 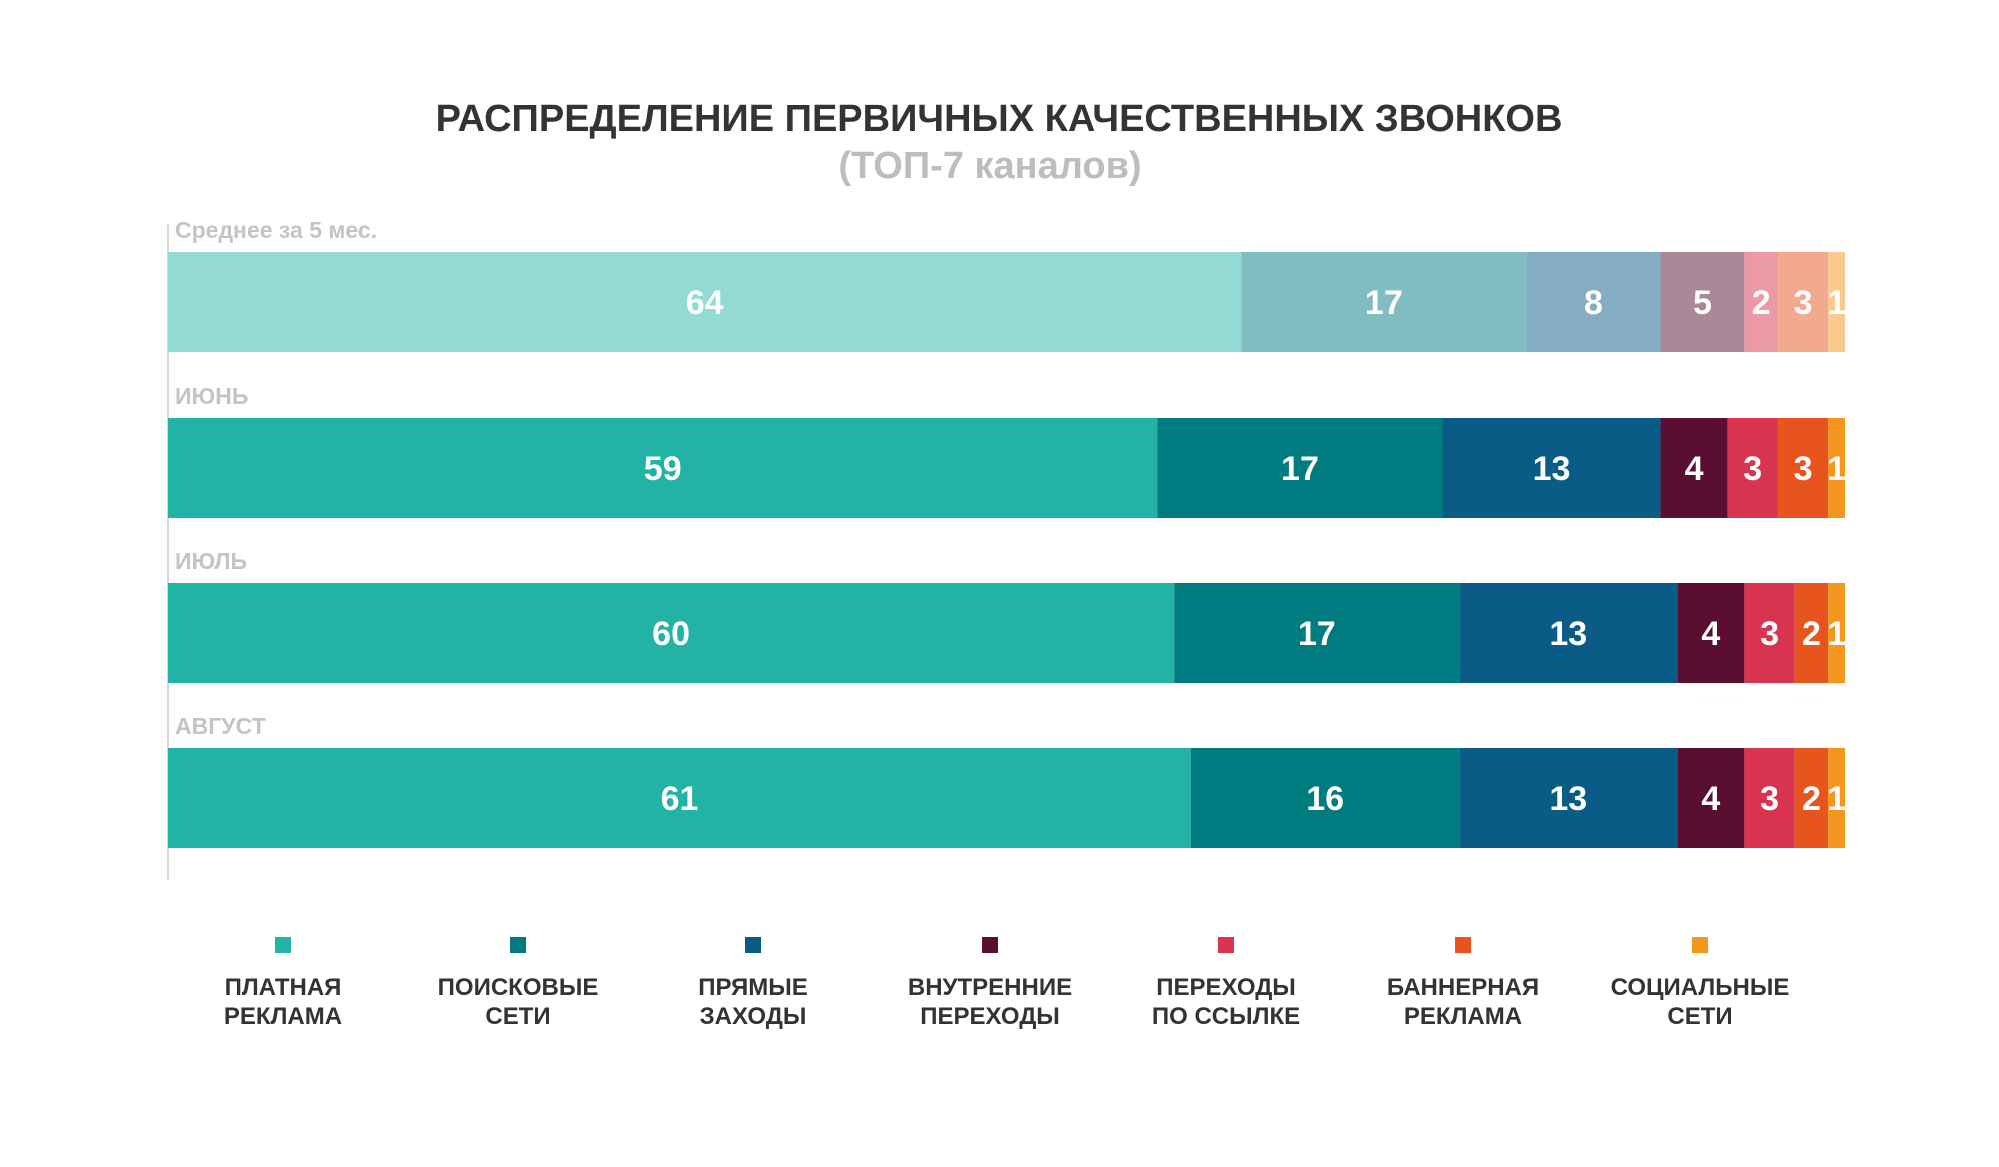 I want to click on legend-label: СОЦИАЛЬНЫЕ, so click(x=1700, y=987).